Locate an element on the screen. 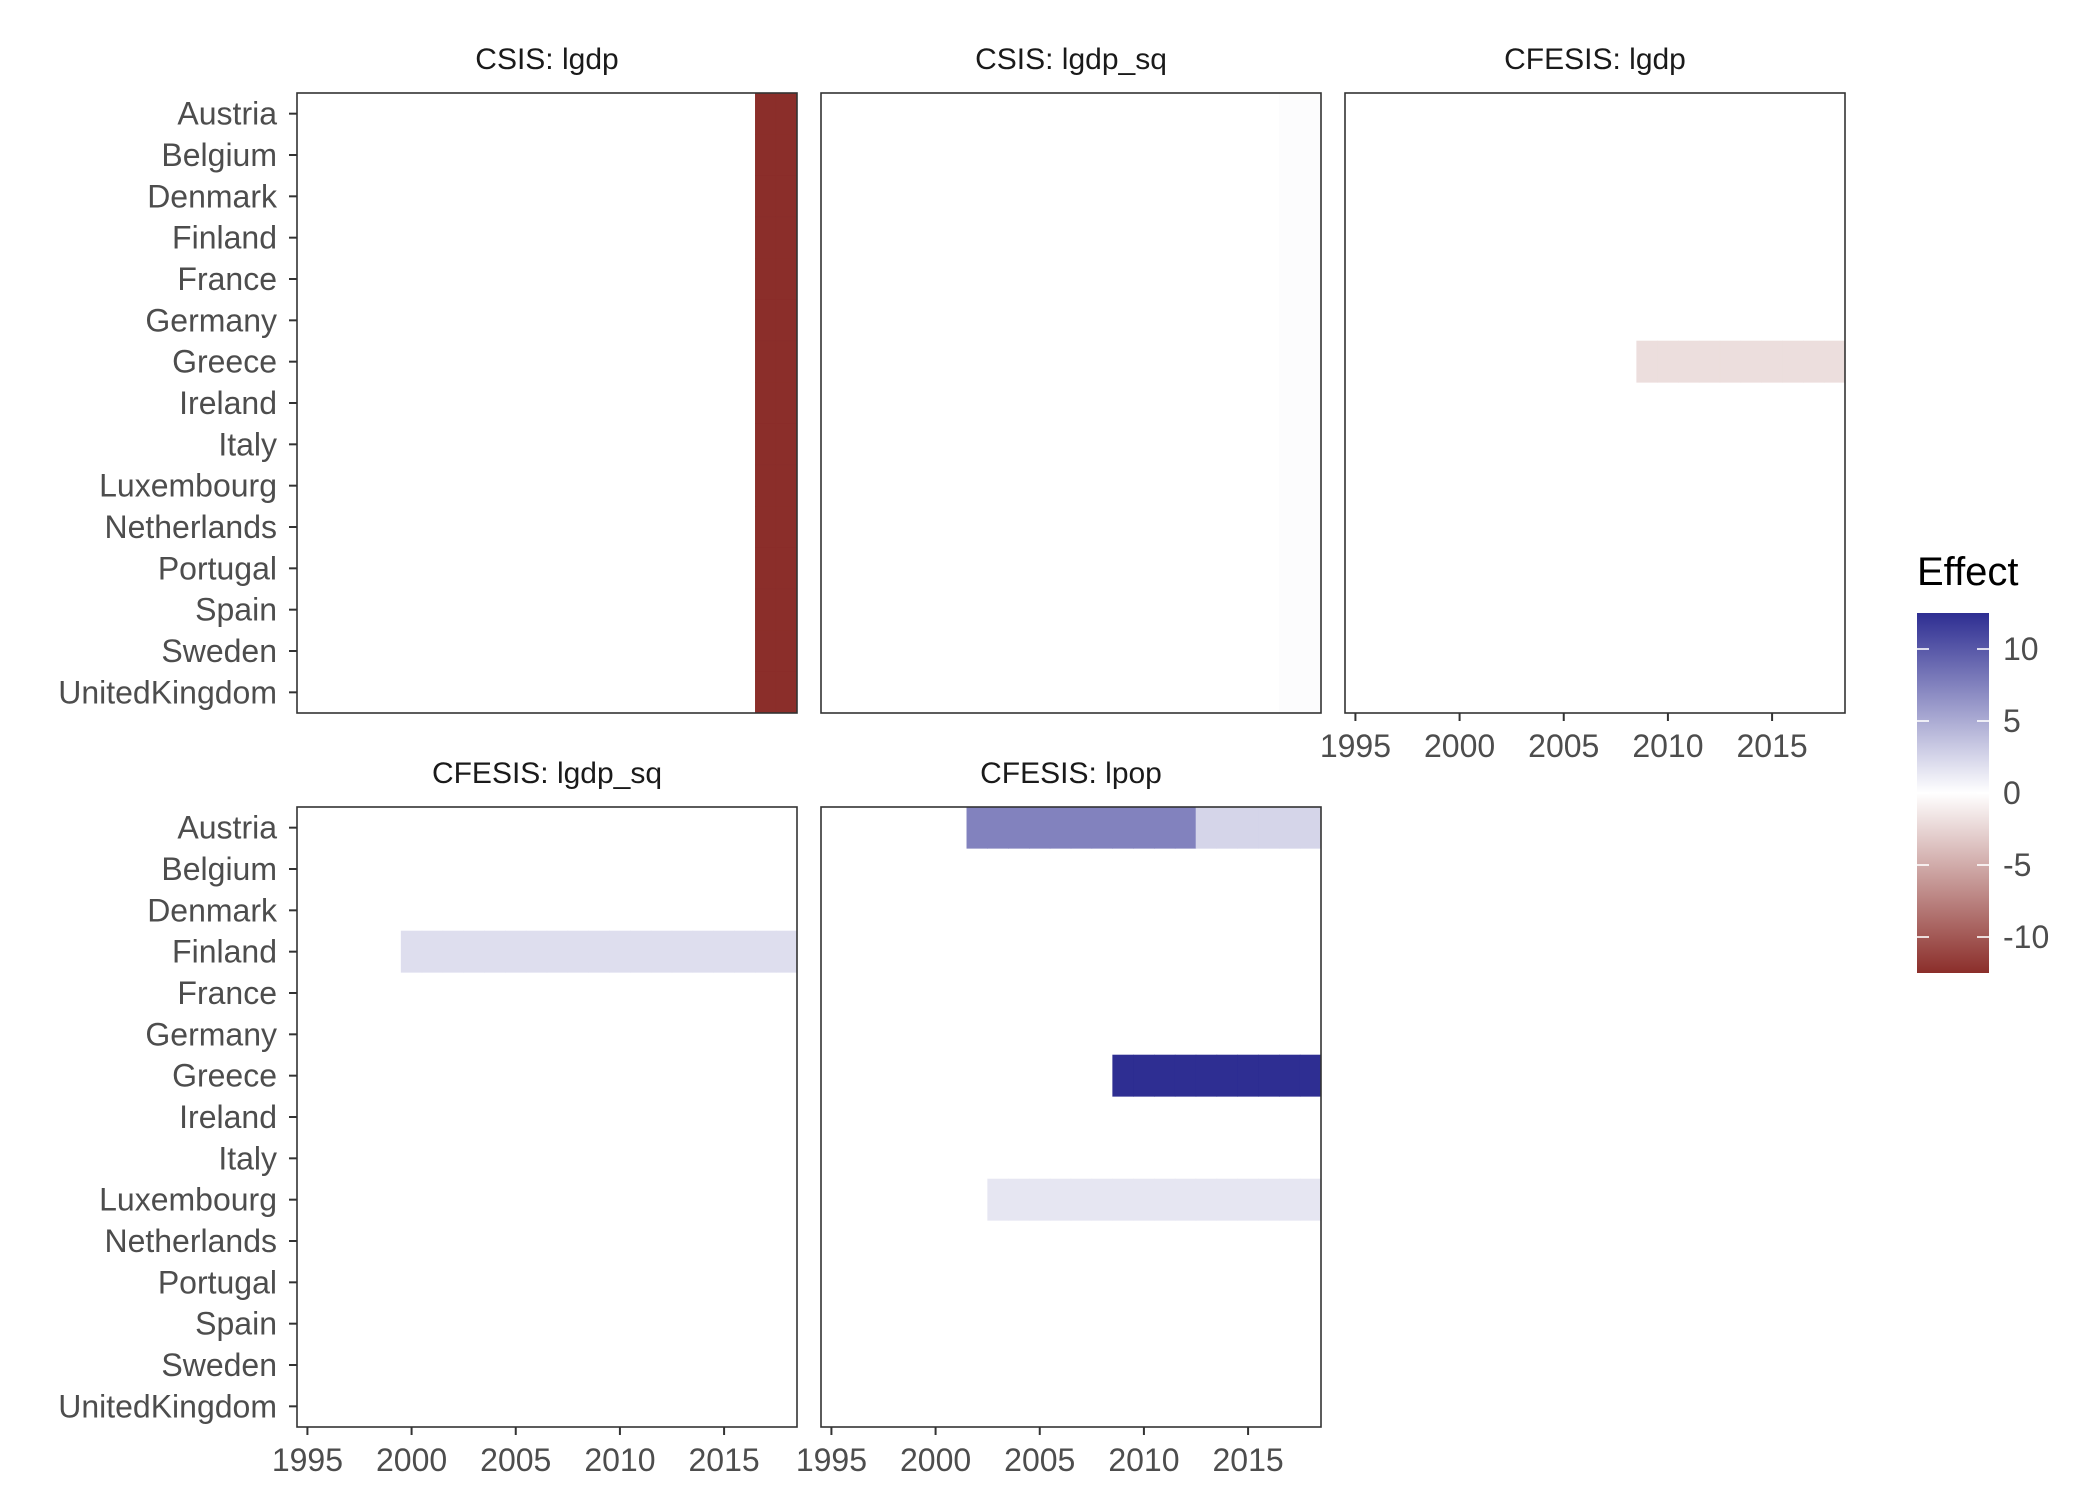 Image resolution: width=2100 pixels, height=1505 pixels. y-tick-label: France is located at coordinates (227, 993).